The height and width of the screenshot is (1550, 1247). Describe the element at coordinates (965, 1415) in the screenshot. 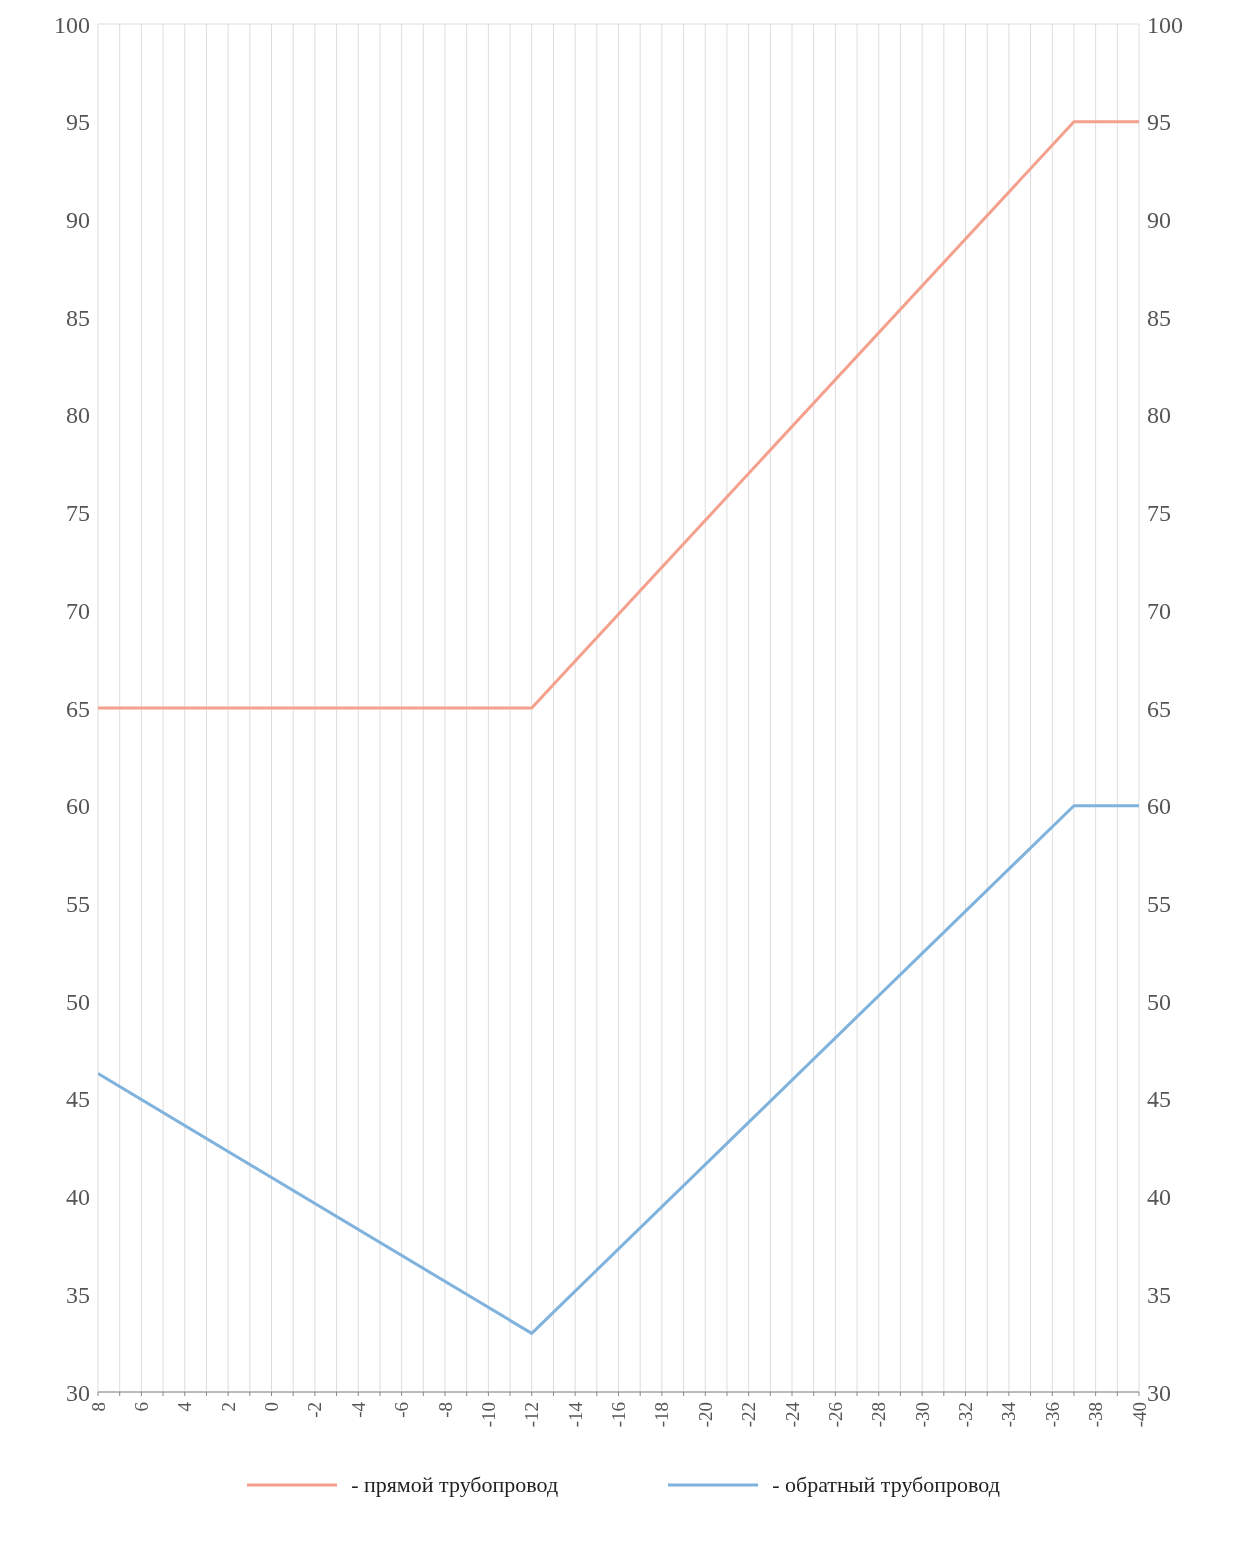

I see `x-tick-label: -32` at that location.